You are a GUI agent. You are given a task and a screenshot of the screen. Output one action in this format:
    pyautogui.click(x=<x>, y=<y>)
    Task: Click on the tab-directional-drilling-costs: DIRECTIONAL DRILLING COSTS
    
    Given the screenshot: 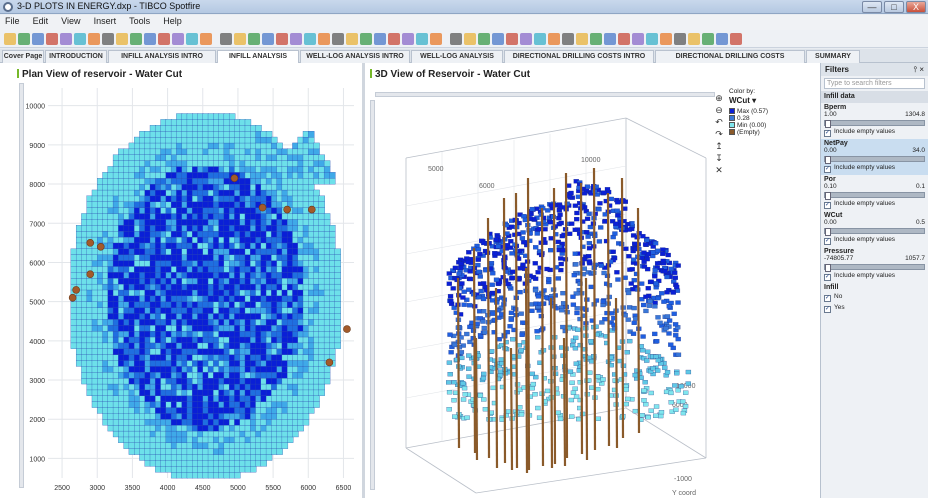 What is the action you would take?
    pyautogui.click(x=730, y=56)
    